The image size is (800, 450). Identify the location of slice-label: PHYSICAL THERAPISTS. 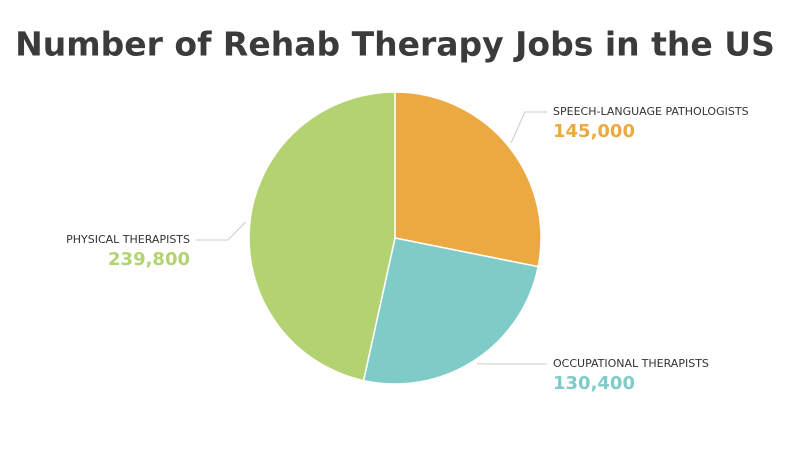
(128, 239).